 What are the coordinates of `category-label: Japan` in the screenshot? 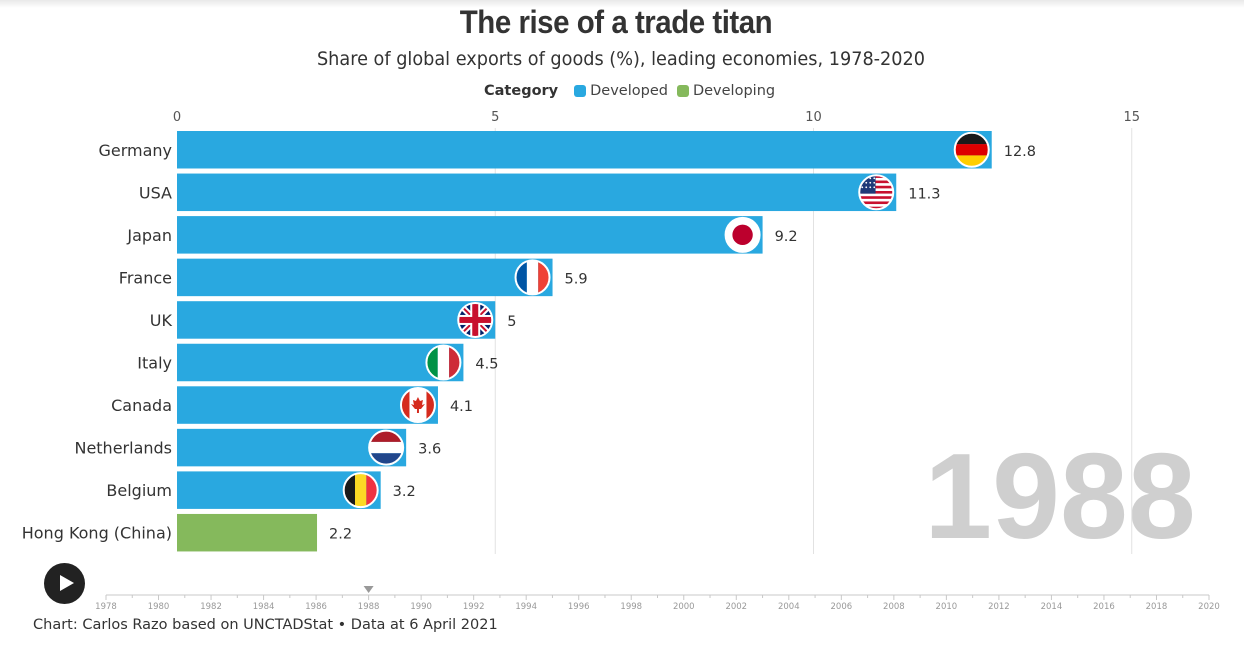 It's located at (149, 235).